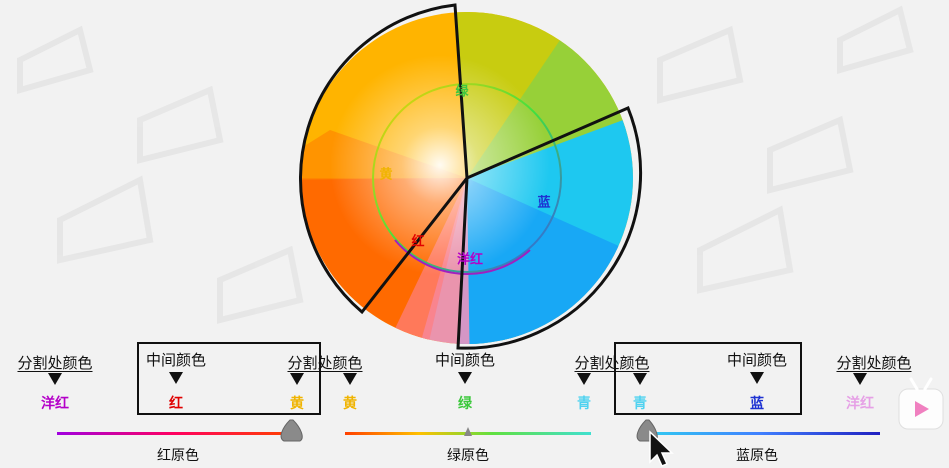 This screenshot has width=949, height=468. I want to click on wheel-label-green: 绿, so click(462, 92).